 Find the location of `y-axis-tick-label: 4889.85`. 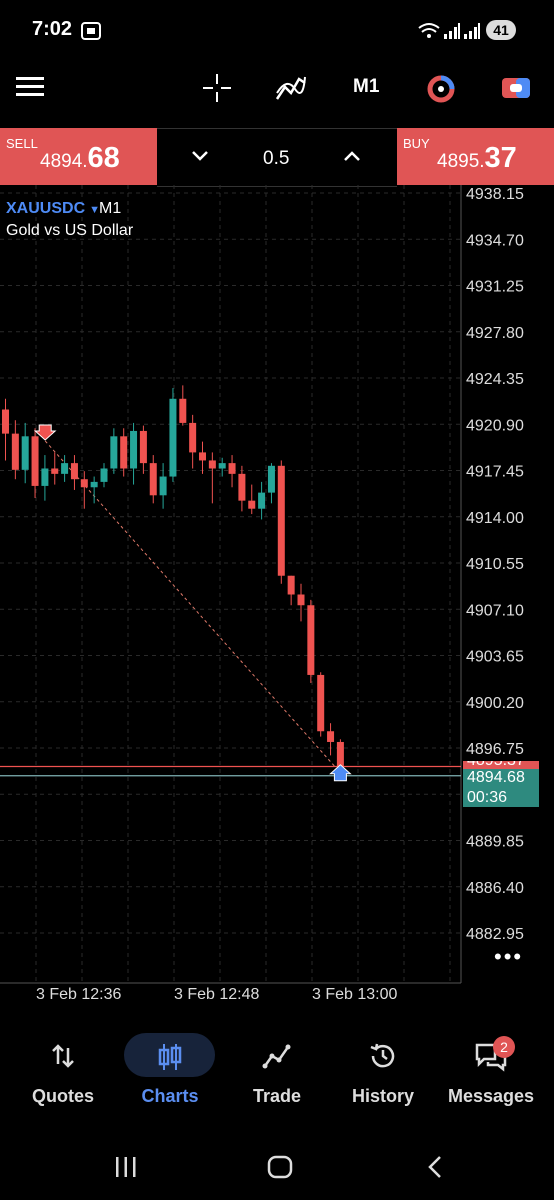

y-axis-tick-label: 4889.85 is located at coordinates (495, 842).